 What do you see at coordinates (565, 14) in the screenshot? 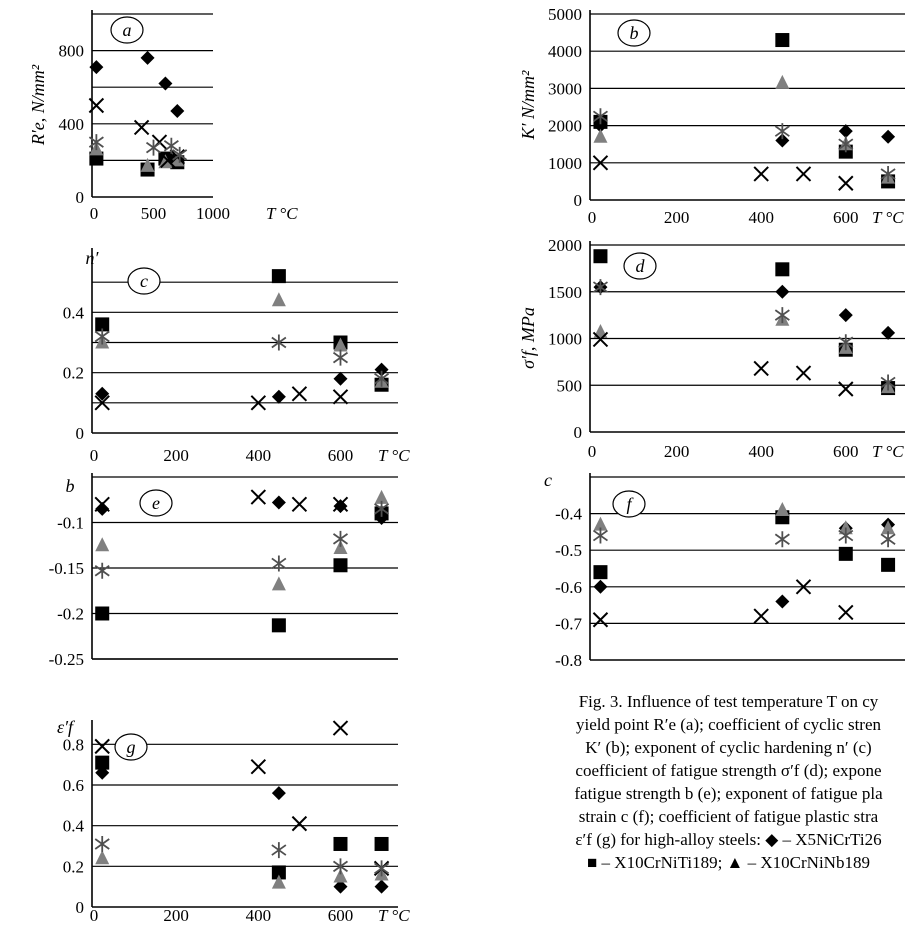
I see `y-tick-label: 5000` at bounding box center [565, 14].